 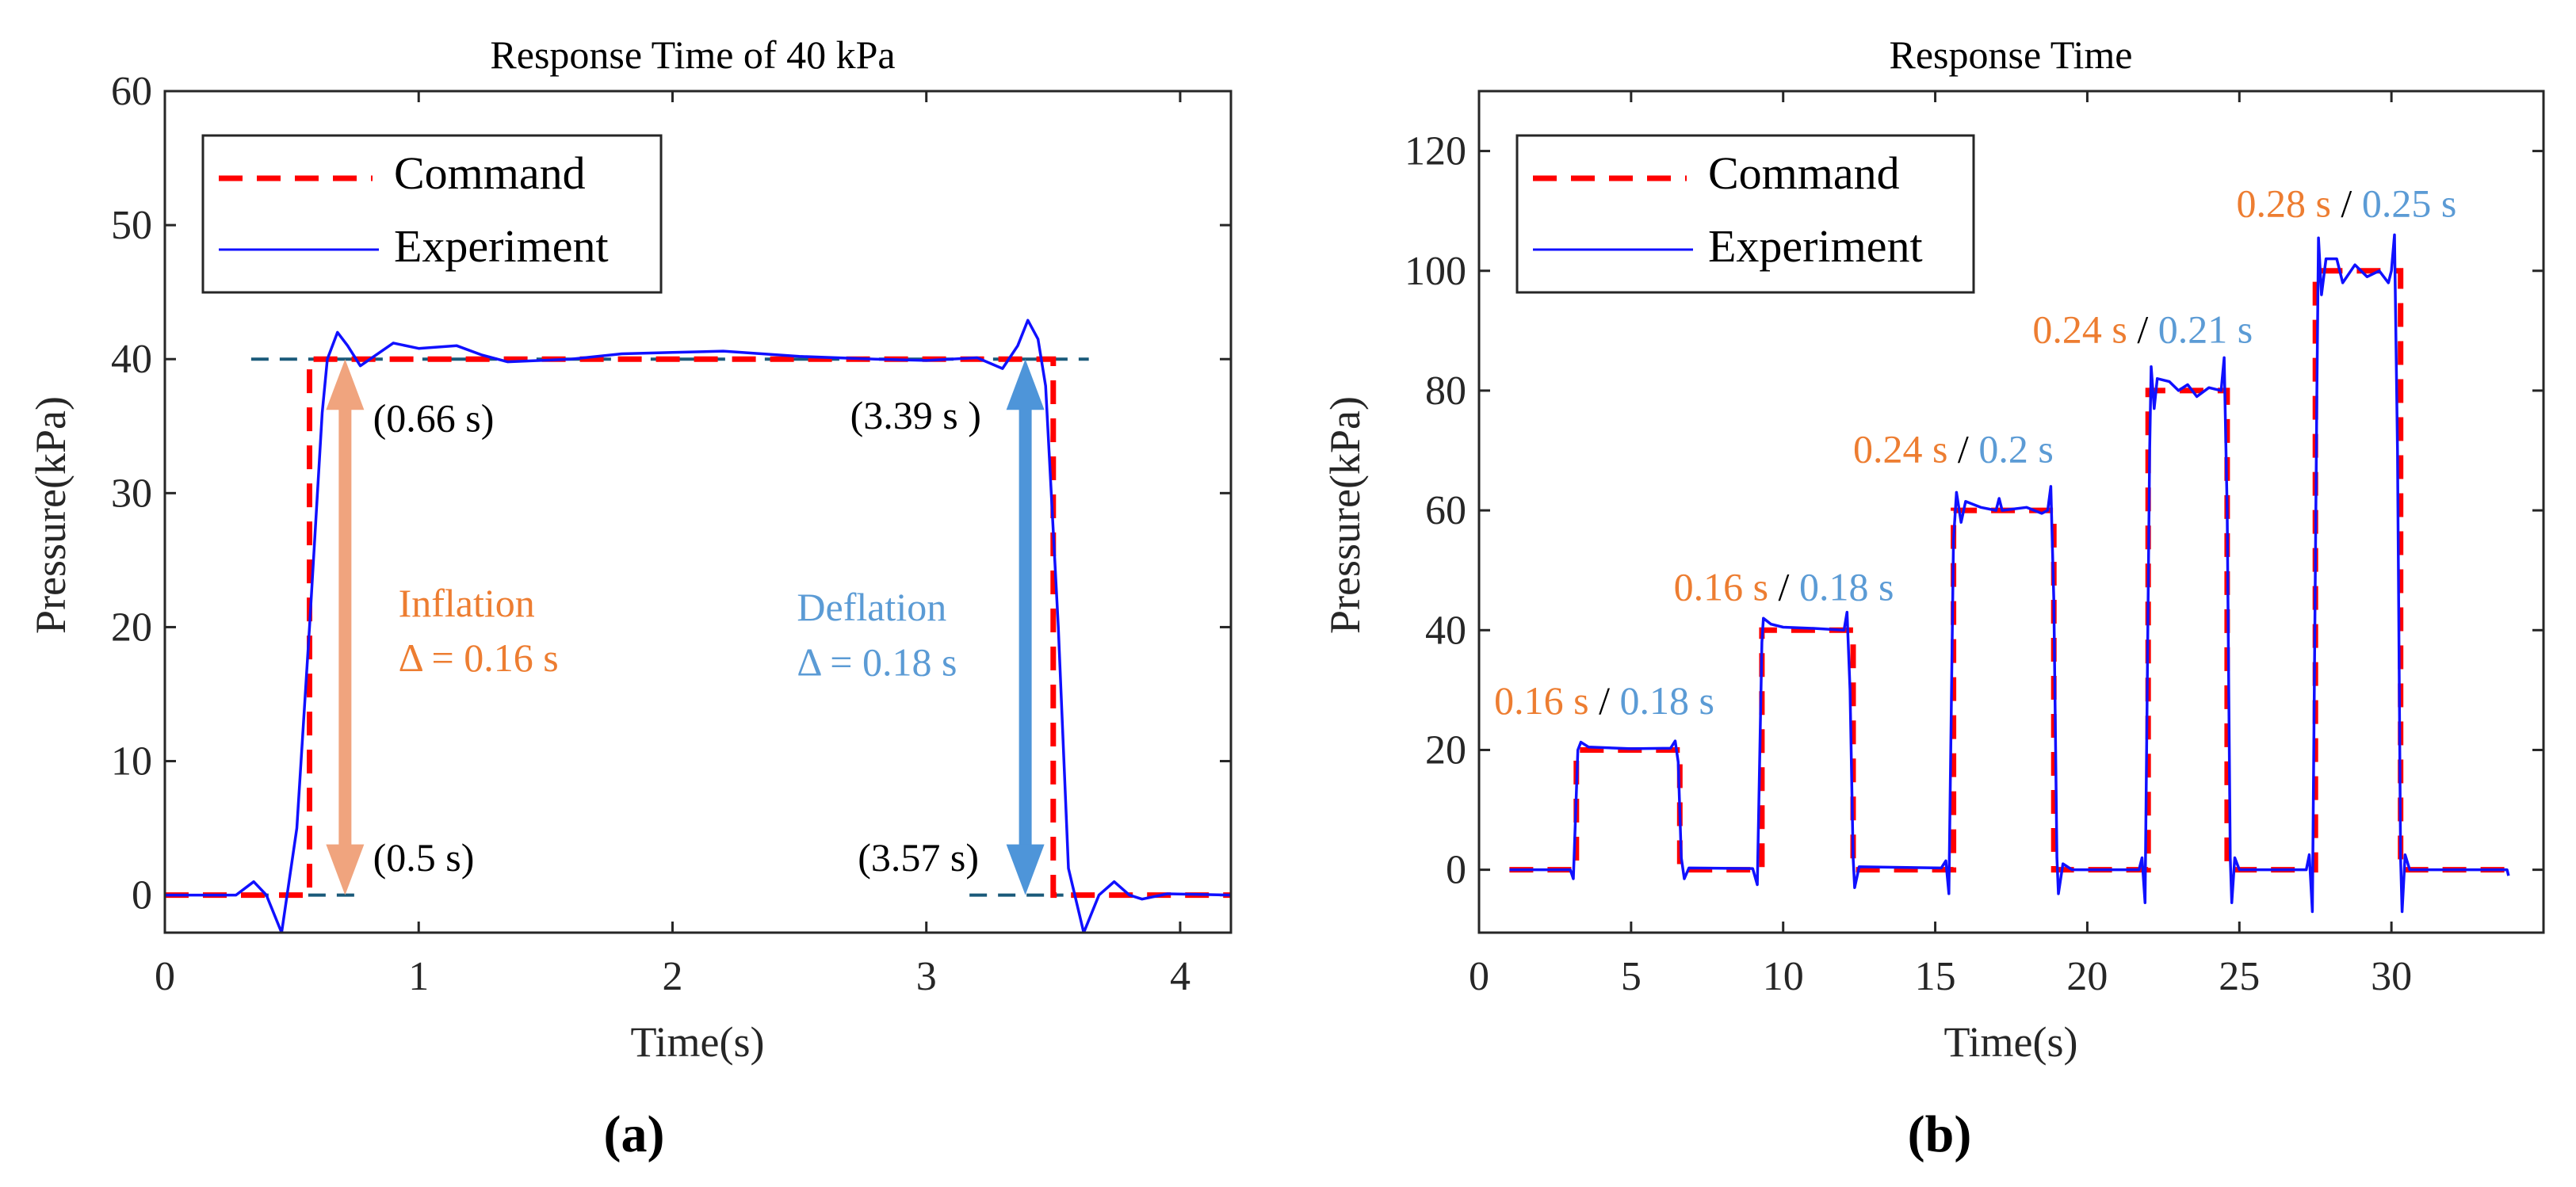 What do you see at coordinates (2283, 203) in the screenshot?
I see `inflation-time: 0.28 s` at bounding box center [2283, 203].